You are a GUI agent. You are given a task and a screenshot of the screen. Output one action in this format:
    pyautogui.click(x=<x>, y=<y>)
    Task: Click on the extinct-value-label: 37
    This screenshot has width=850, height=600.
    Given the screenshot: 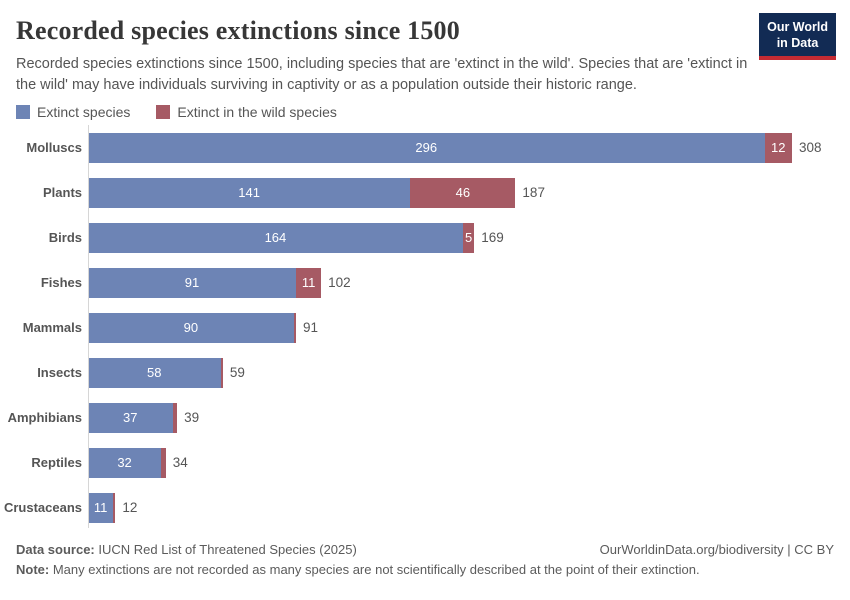 What is the action you would take?
    pyautogui.click(x=130, y=418)
    